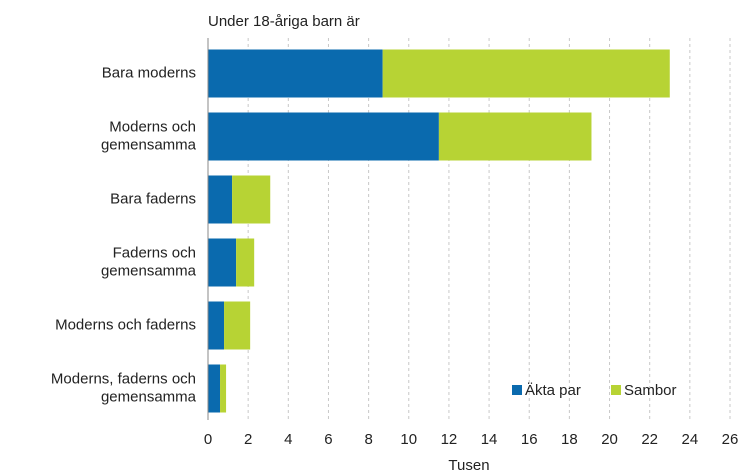  What do you see at coordinates (650, 390) in the screenshot?
I see `legend-label: Sambor` at bounding box center [650, 390].